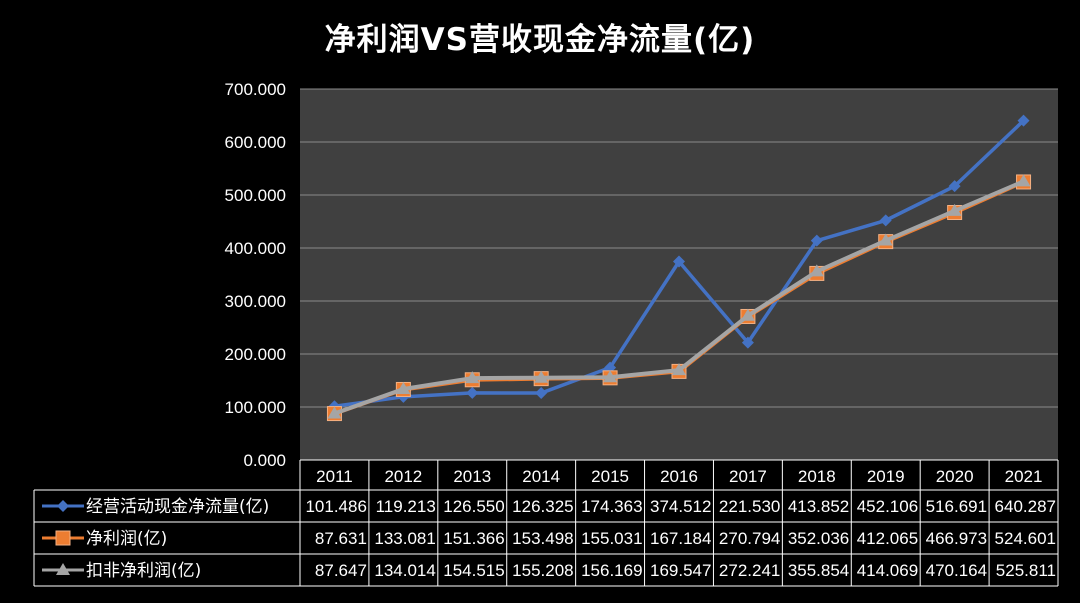  Describe the element at coordinates (264, 460) in the screenshot. I see `y-tick-label: 0.000` at that location.